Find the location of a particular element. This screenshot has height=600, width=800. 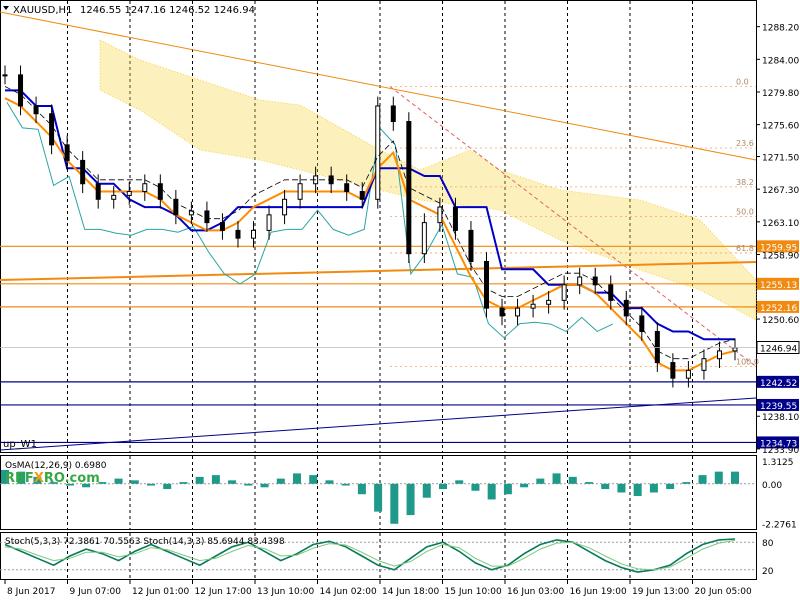

fib-label: 0.0 is located at coordinates (742, 82).